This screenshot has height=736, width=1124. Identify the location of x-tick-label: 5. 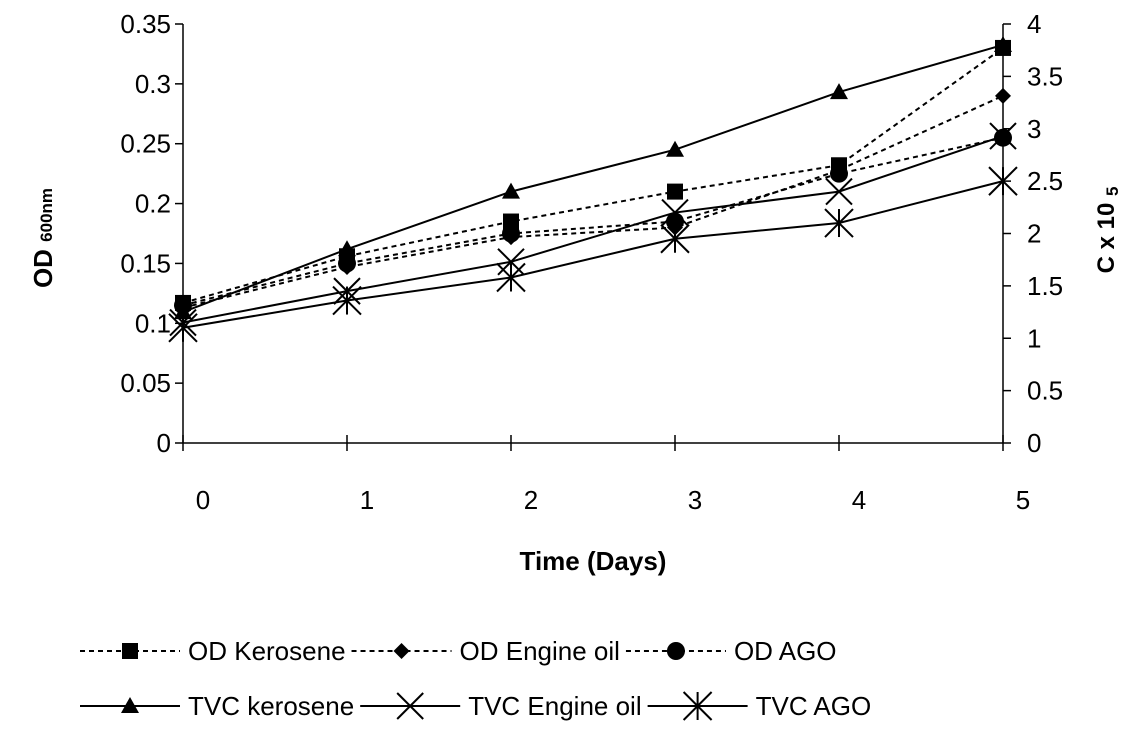
(1023, 500).